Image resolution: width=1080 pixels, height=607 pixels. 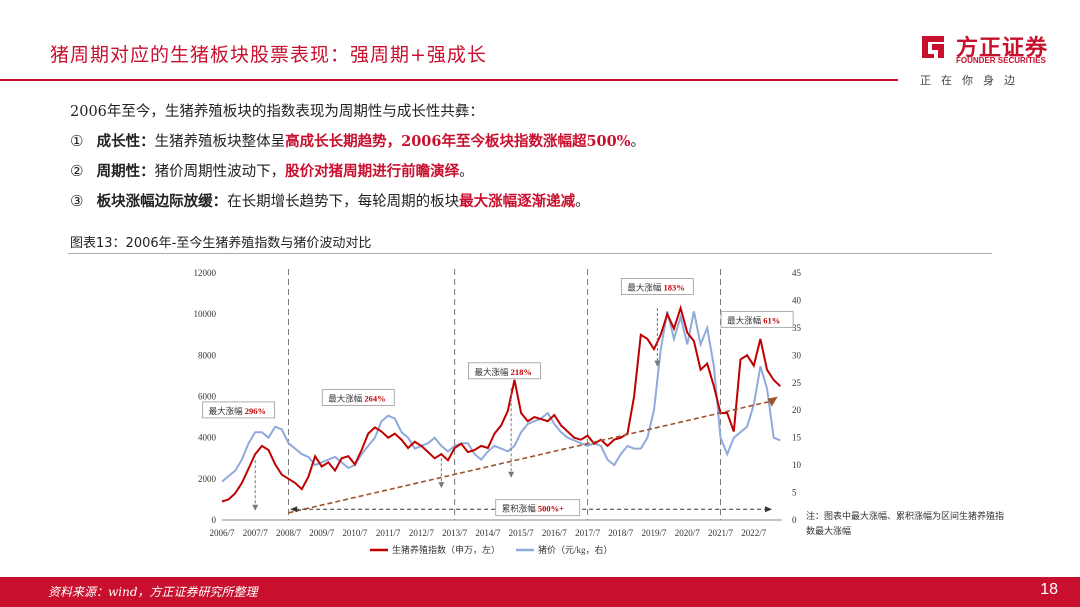 What do you see at coordinates (207, 438) in the screenshot?
I see `y-left-tick-label: 4000` at bounding box center [207, 438].